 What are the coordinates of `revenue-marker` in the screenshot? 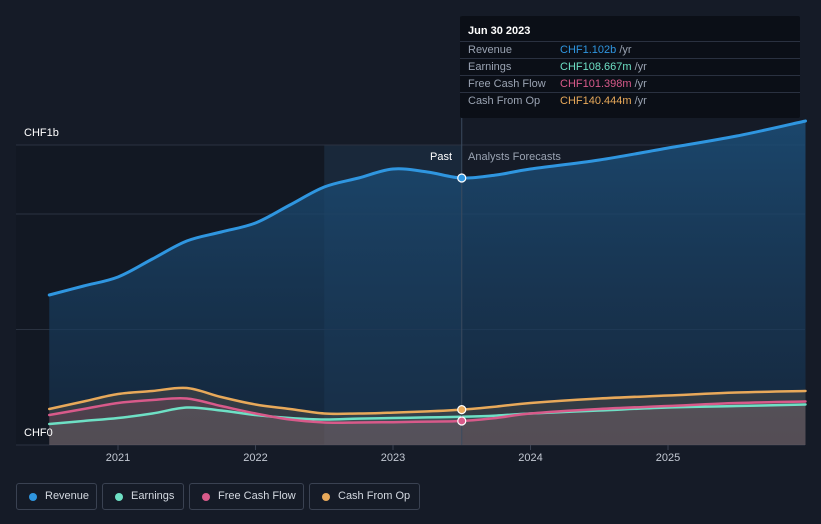 It's located at (462, 178).